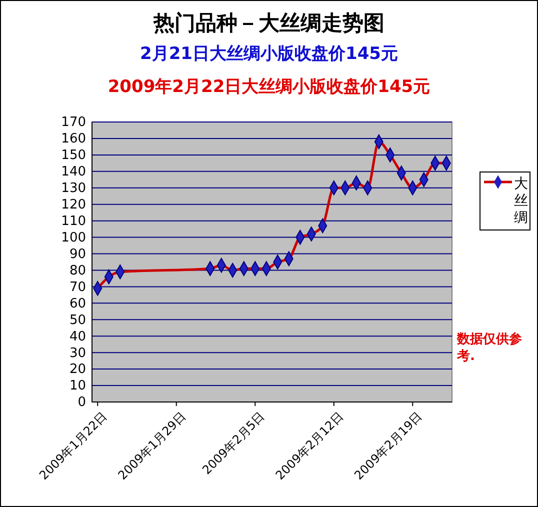  I want to click on y-tick-label: 140, so click(73, 172).